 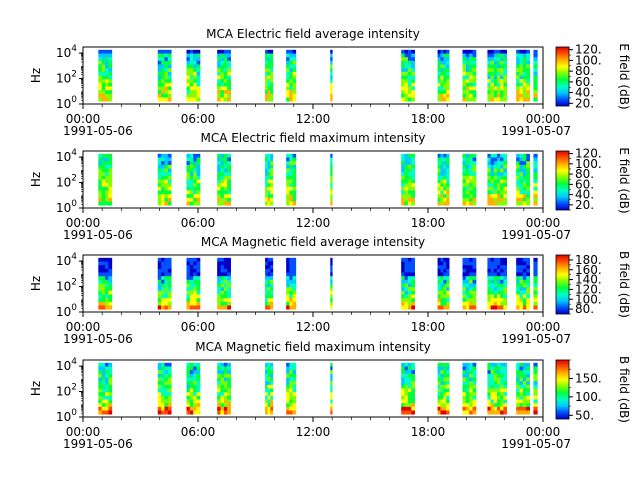 I want to click on y-axis-label: Hz, so click(x=36, y=179).